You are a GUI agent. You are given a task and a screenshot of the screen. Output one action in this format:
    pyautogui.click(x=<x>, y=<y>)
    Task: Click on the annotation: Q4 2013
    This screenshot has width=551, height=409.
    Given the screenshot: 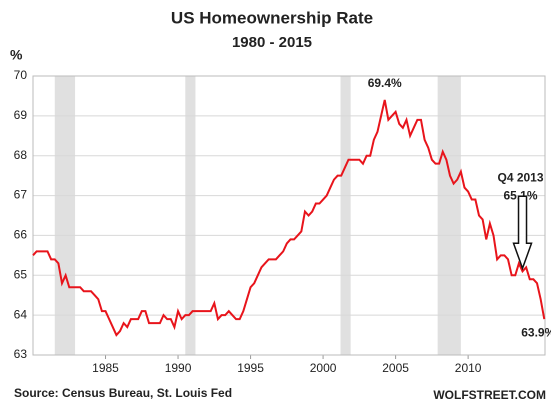 What is the action you would take?
    pyautogui.click(x=520, y=177)
    